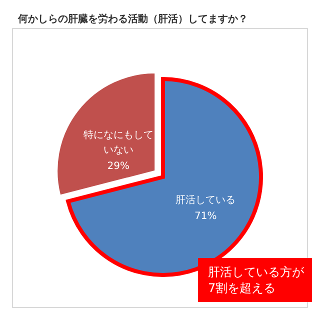  I want to click on data-label: 71%, so click(205, 216).